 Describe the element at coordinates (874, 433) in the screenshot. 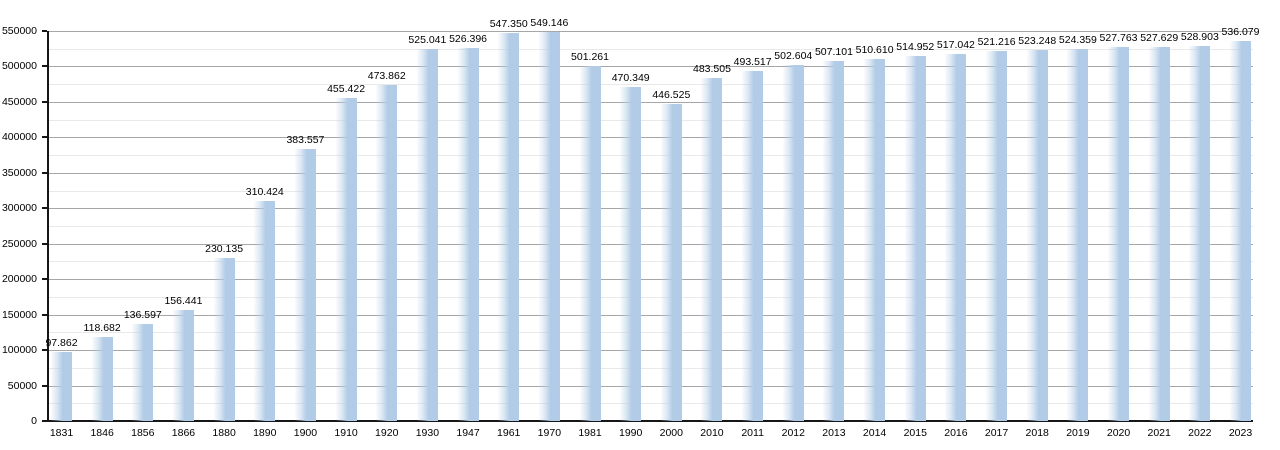

I see `x-tick-label: 2014` at that location.